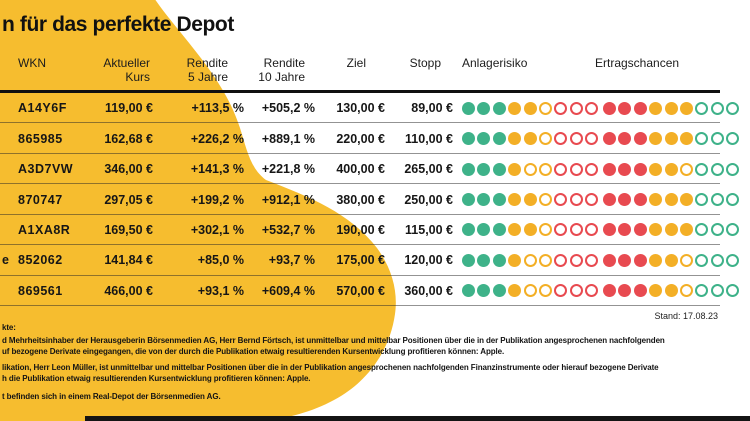  Describe the element at coordinates (356, 63) in the screenshot. I see `header-line: Ziel` at that location.